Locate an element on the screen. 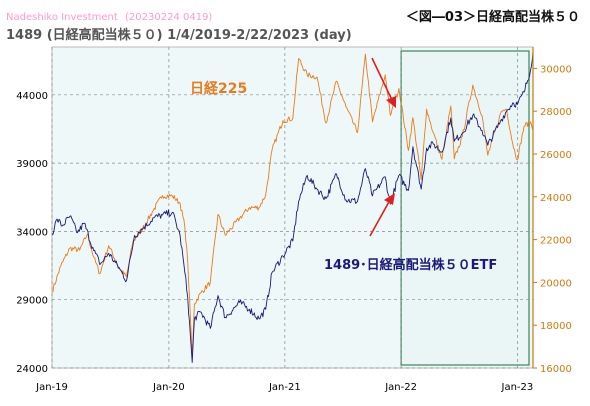 Image resolution: width=590 pixels, height=406 pixels. x-tick-label: Jan-19 is located at coordinates (51, 387).